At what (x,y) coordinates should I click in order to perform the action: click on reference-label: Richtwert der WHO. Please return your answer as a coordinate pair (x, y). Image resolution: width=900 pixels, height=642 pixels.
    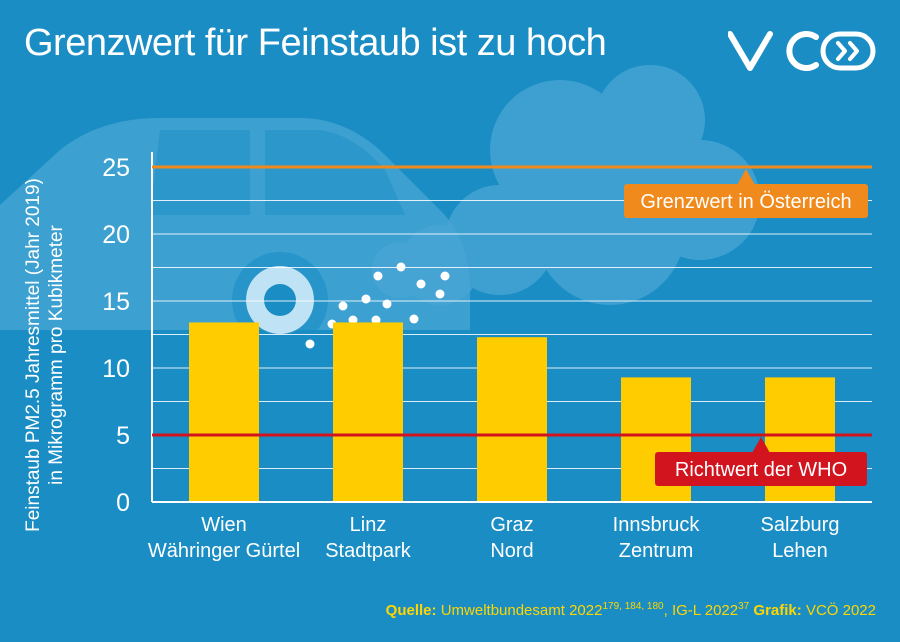
    Looking at the image, I should click on (761, 470).